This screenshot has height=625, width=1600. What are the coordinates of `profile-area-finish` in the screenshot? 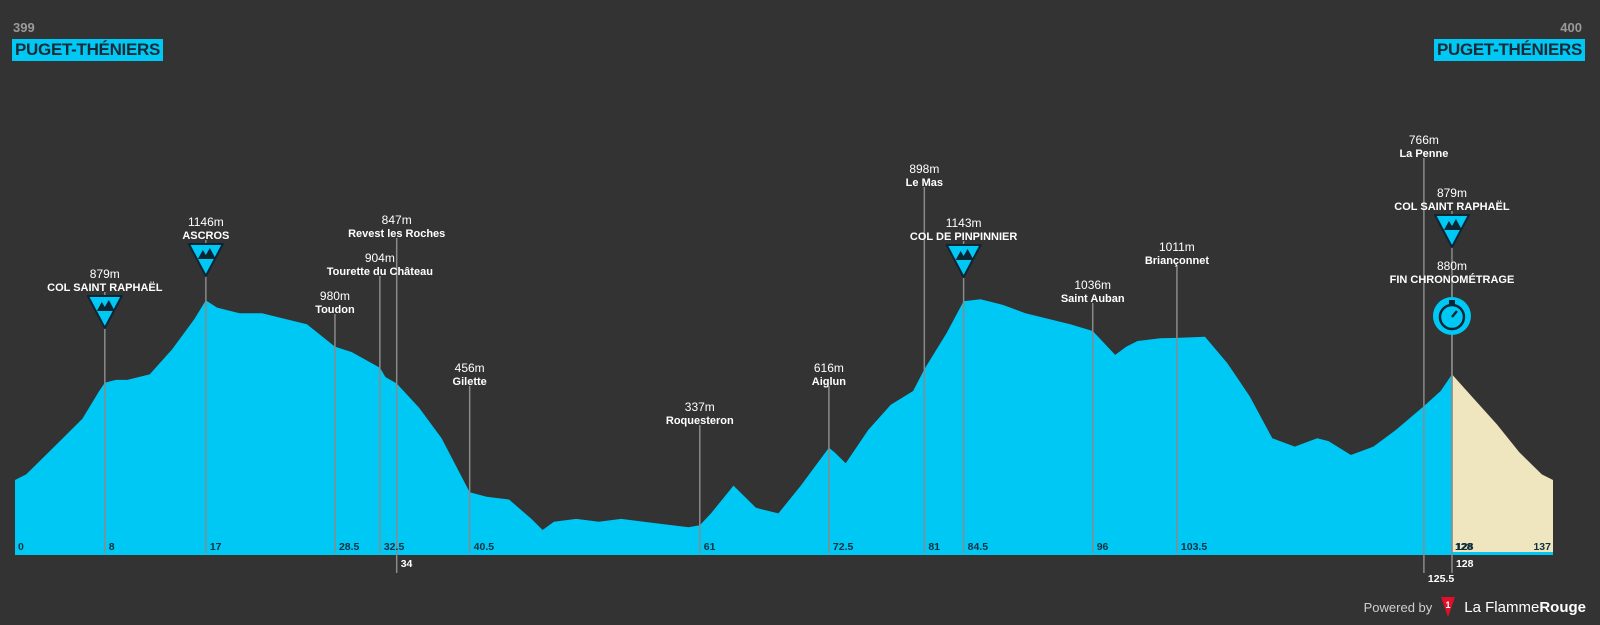 It's located at (1502, 463).